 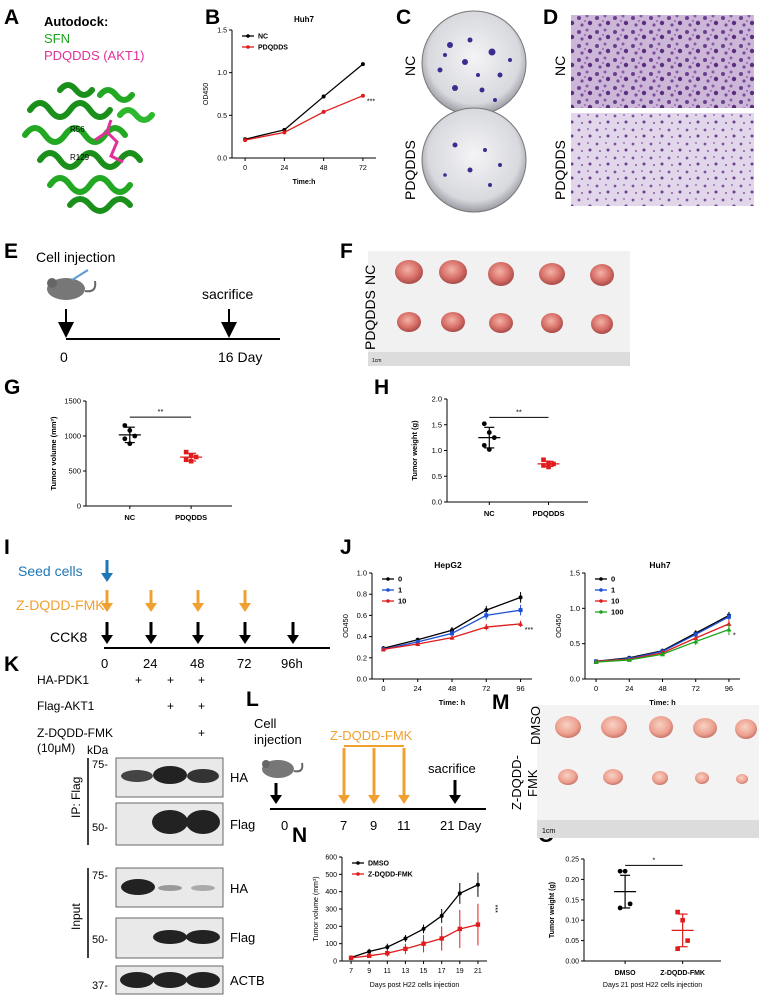 What do you see at coordinates (452, 702) in the screenshot?
I see `x-axis-label: Time: h` at bounding box center [452, 702].